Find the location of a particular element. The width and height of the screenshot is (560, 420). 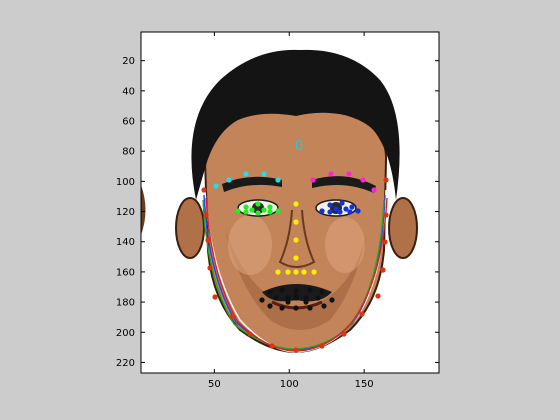

y-tick-label: 40 is located at coordinates (128, 91).